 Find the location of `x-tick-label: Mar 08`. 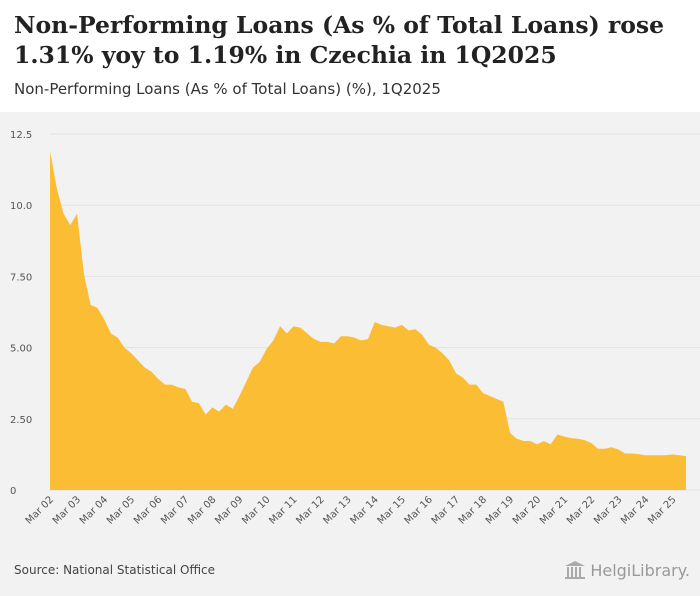

x-tick-label: Mar 08 is located at coordinates (202, 510).